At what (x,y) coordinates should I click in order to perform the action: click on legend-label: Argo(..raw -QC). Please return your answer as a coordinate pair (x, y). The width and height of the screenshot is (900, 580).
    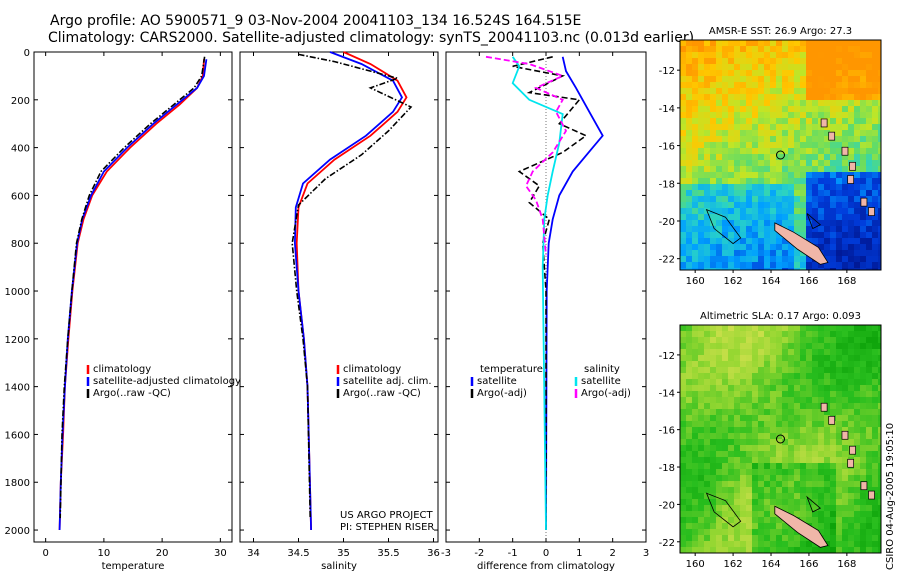
    Looking at the image, I should click on (382, 393).